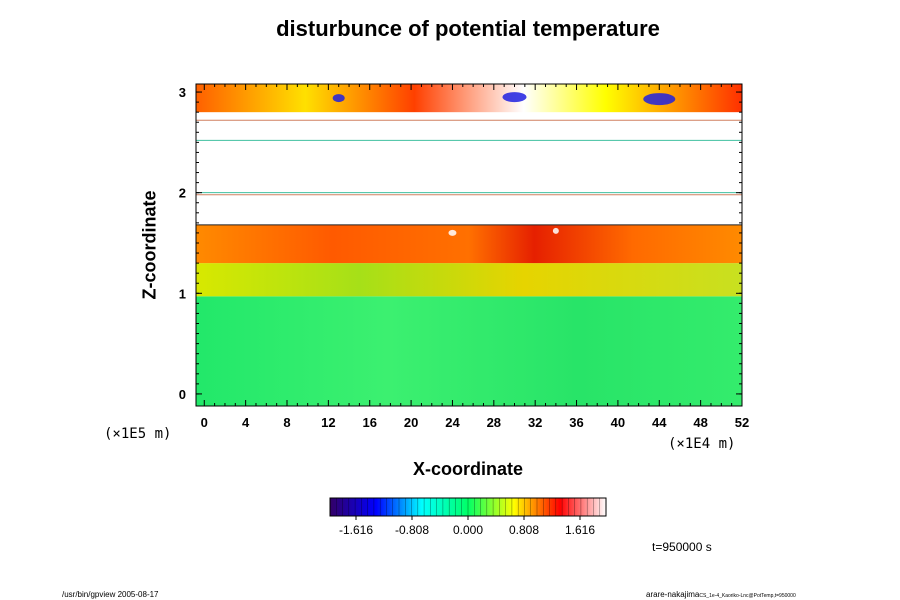 The height and width of the screenshot is (600, 900). I want to click on x-tick-label: 44, so click(659, 422).